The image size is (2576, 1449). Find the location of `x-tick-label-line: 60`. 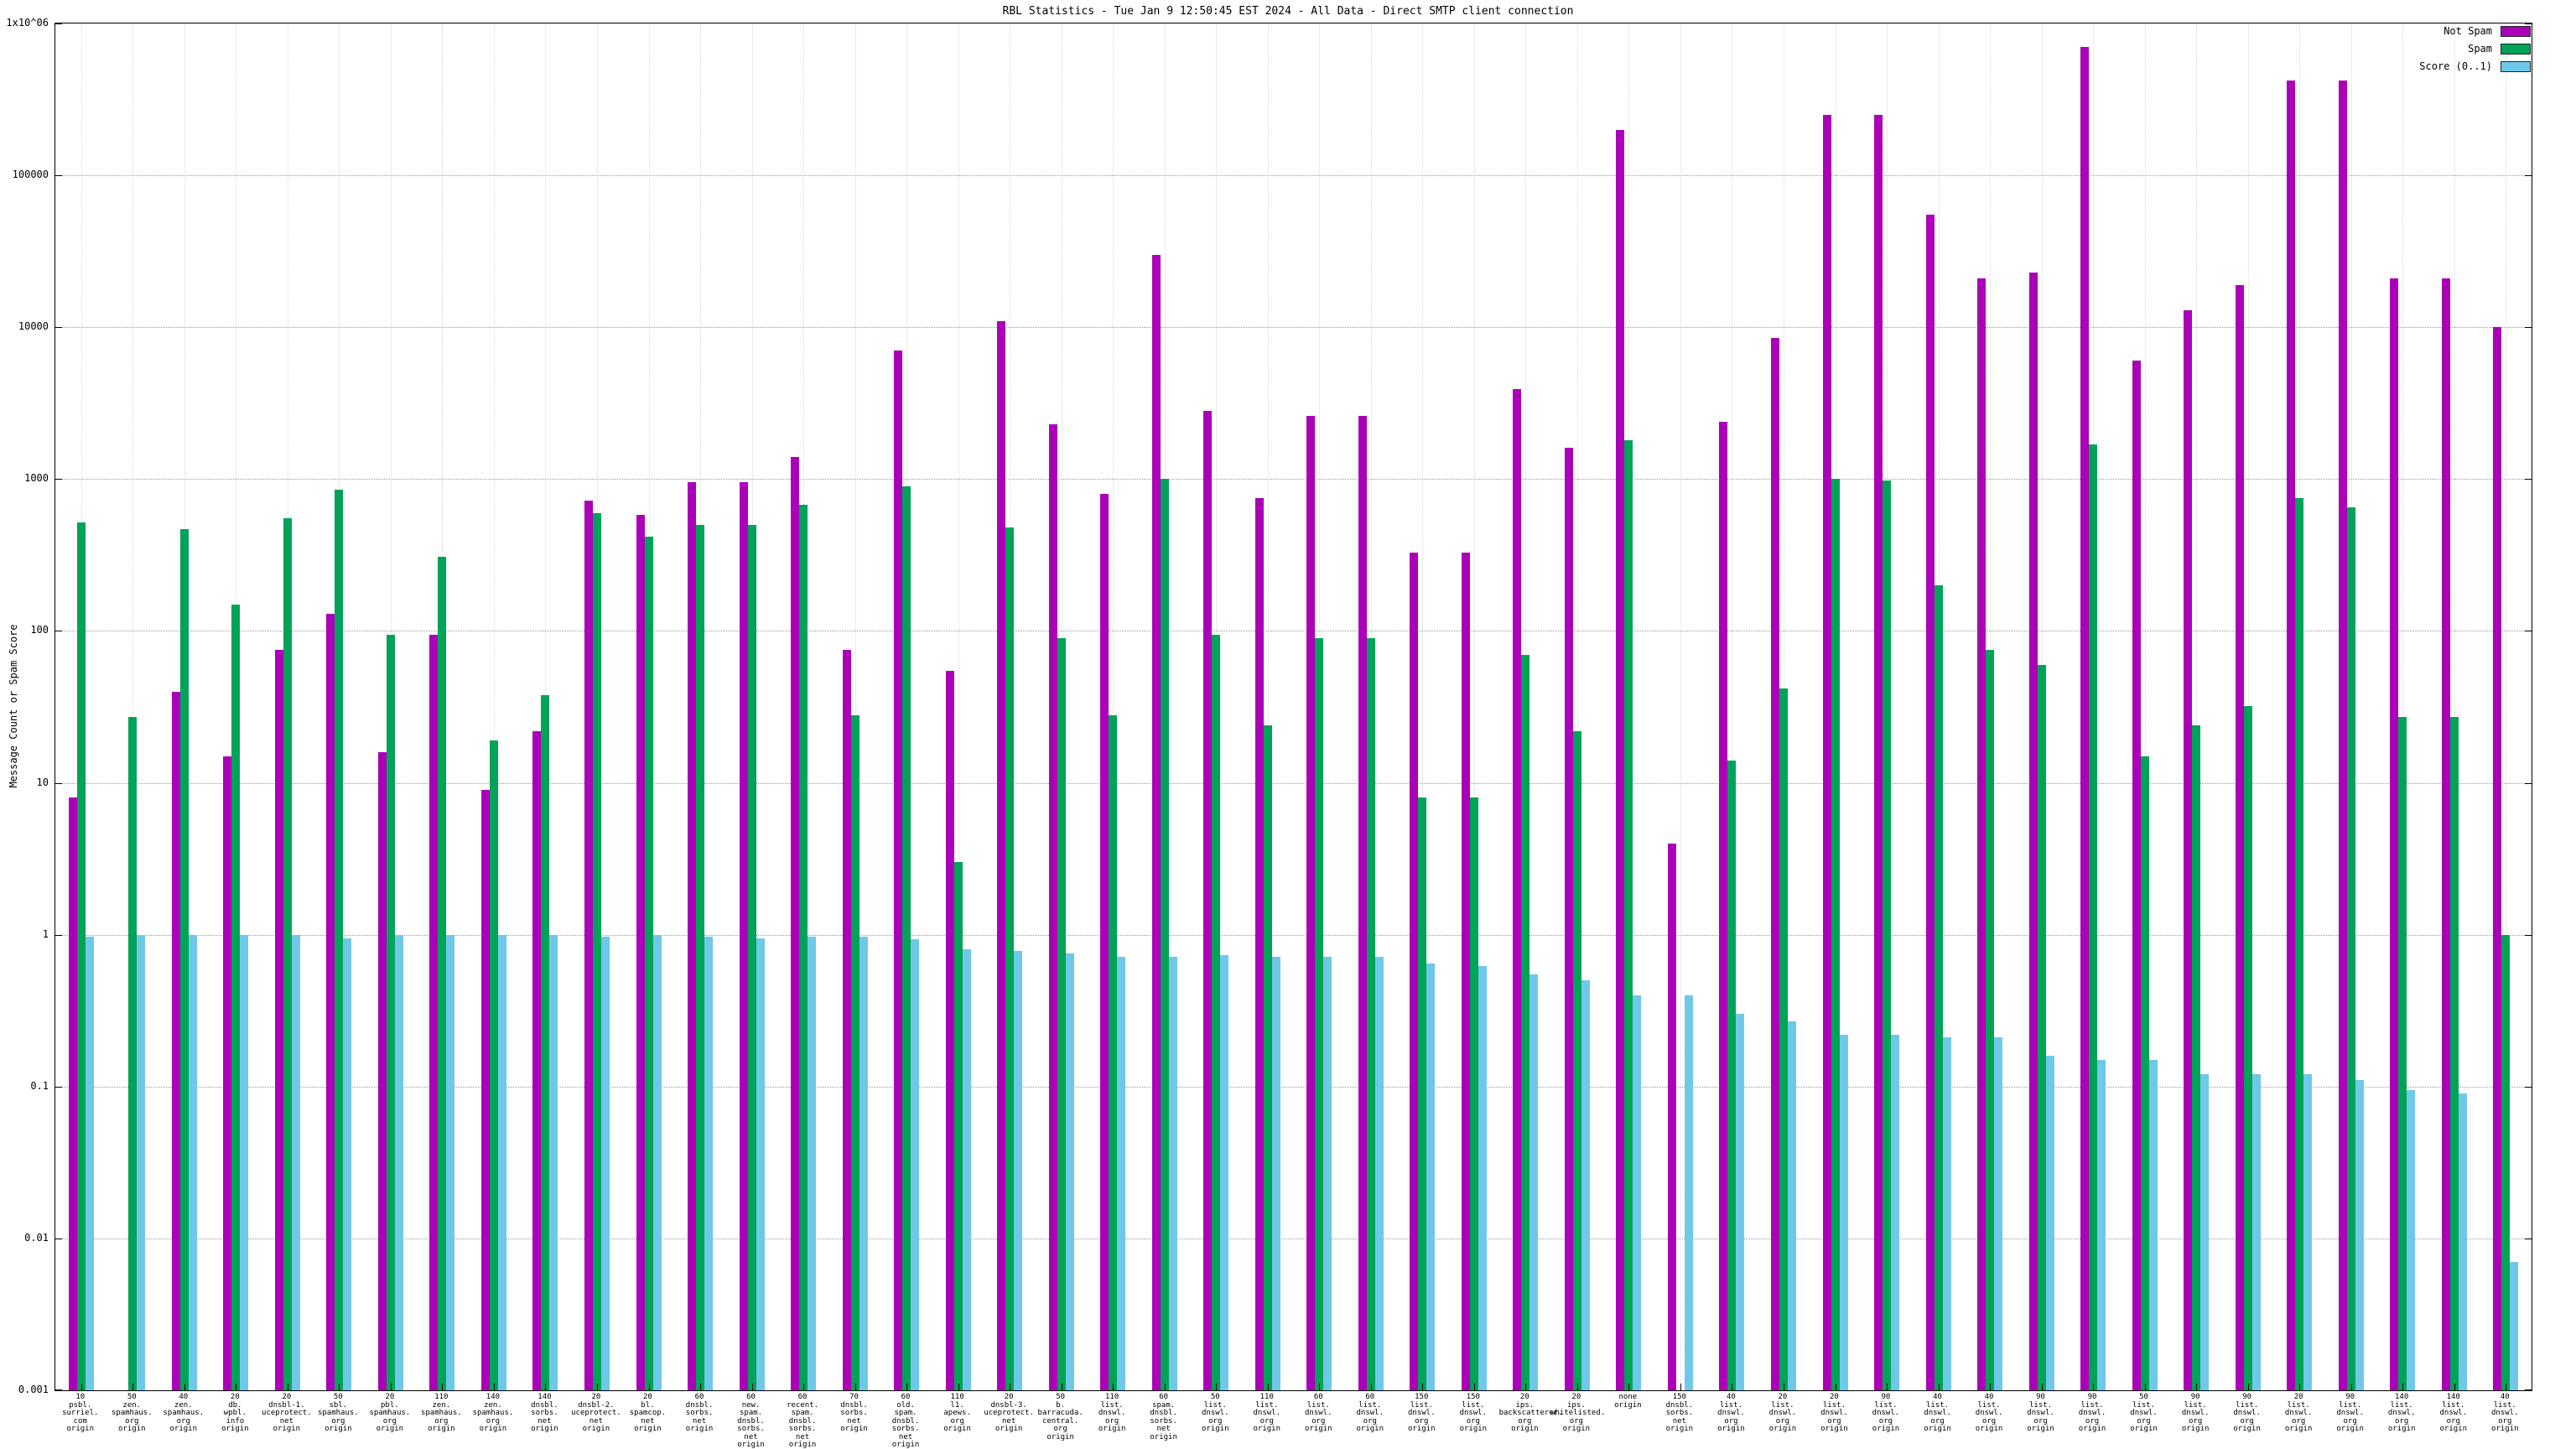

x-tick-label-line: 60 is located at coordinates (699, 1397).